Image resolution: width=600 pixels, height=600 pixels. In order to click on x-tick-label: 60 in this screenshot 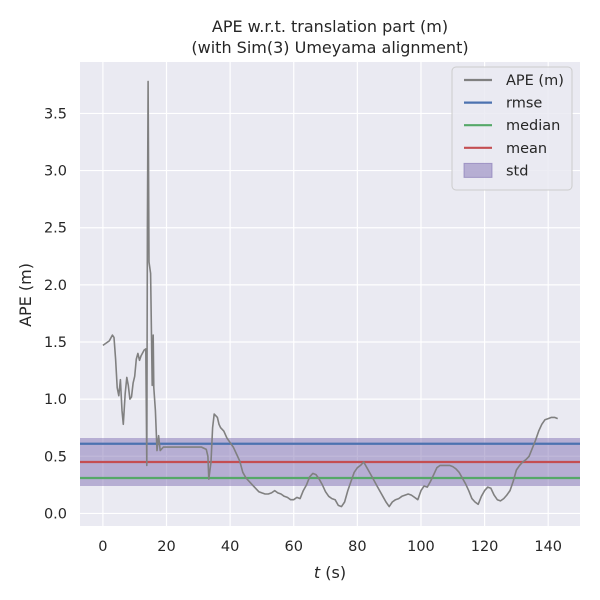, I will do `click(294, 547)`.